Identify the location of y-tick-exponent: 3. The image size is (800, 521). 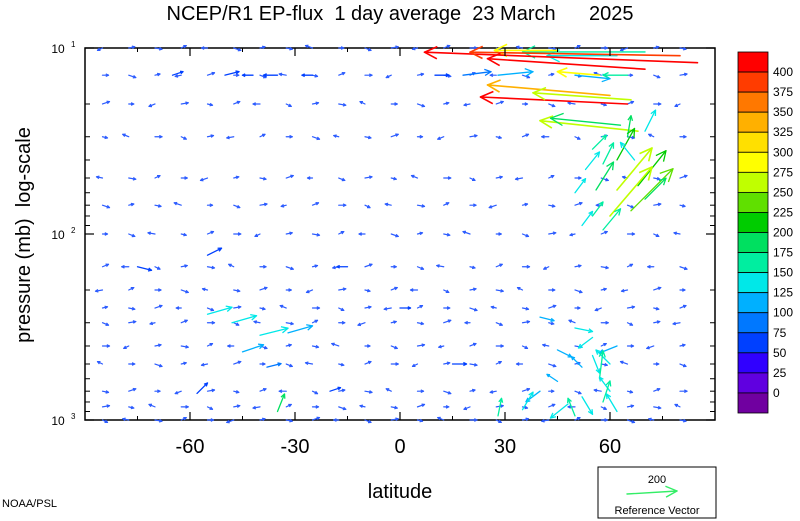
(73, 416).